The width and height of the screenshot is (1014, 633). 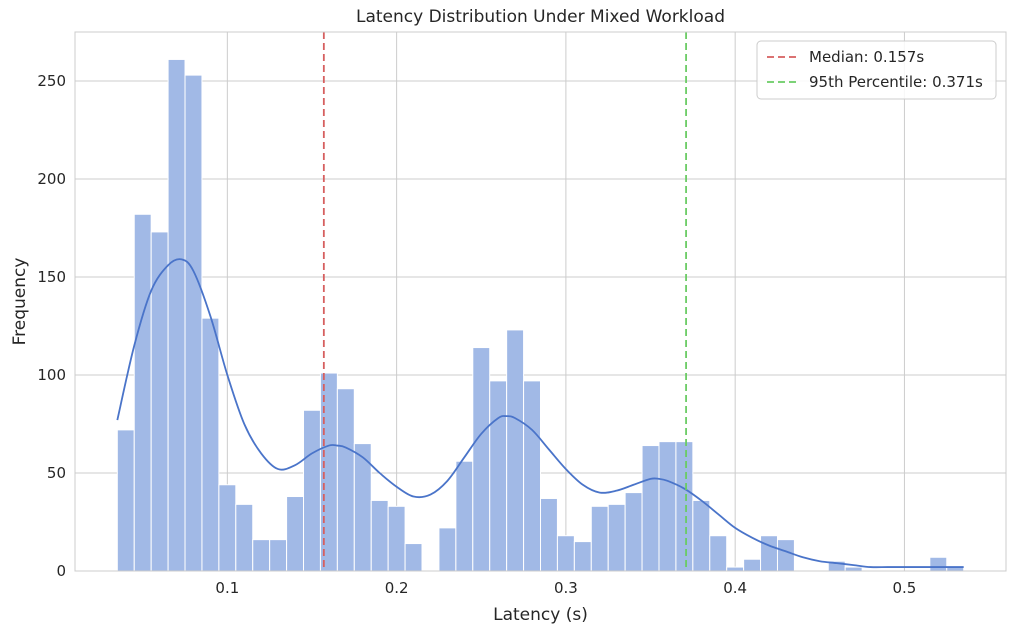 I want to click on y-tick-label: 250, so click(x=51, y=81).